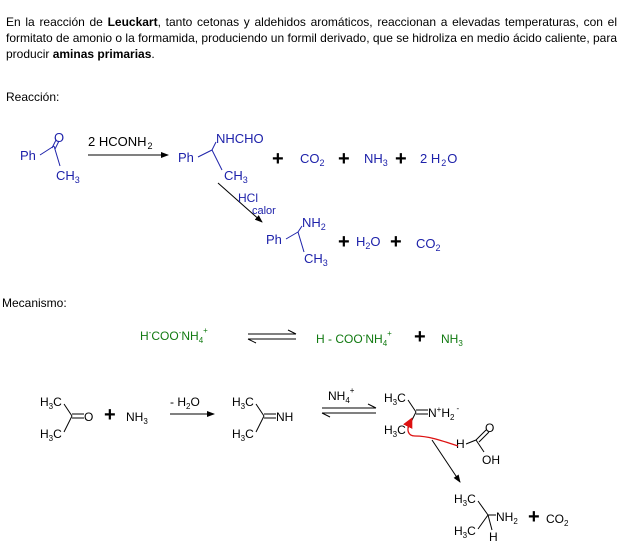 The image size is (622, 544). What do you see at coordinates (240, 138) in the screenshot?
I see `nhcho-label: NHCHO` at bounding box center [240, 138].